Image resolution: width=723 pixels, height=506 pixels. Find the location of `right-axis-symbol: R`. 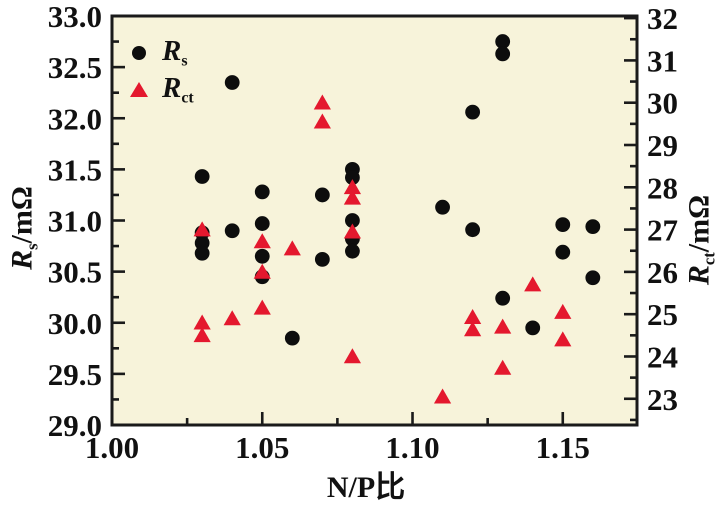

right-axis-symbol: R is located at coordinates (699, 275).